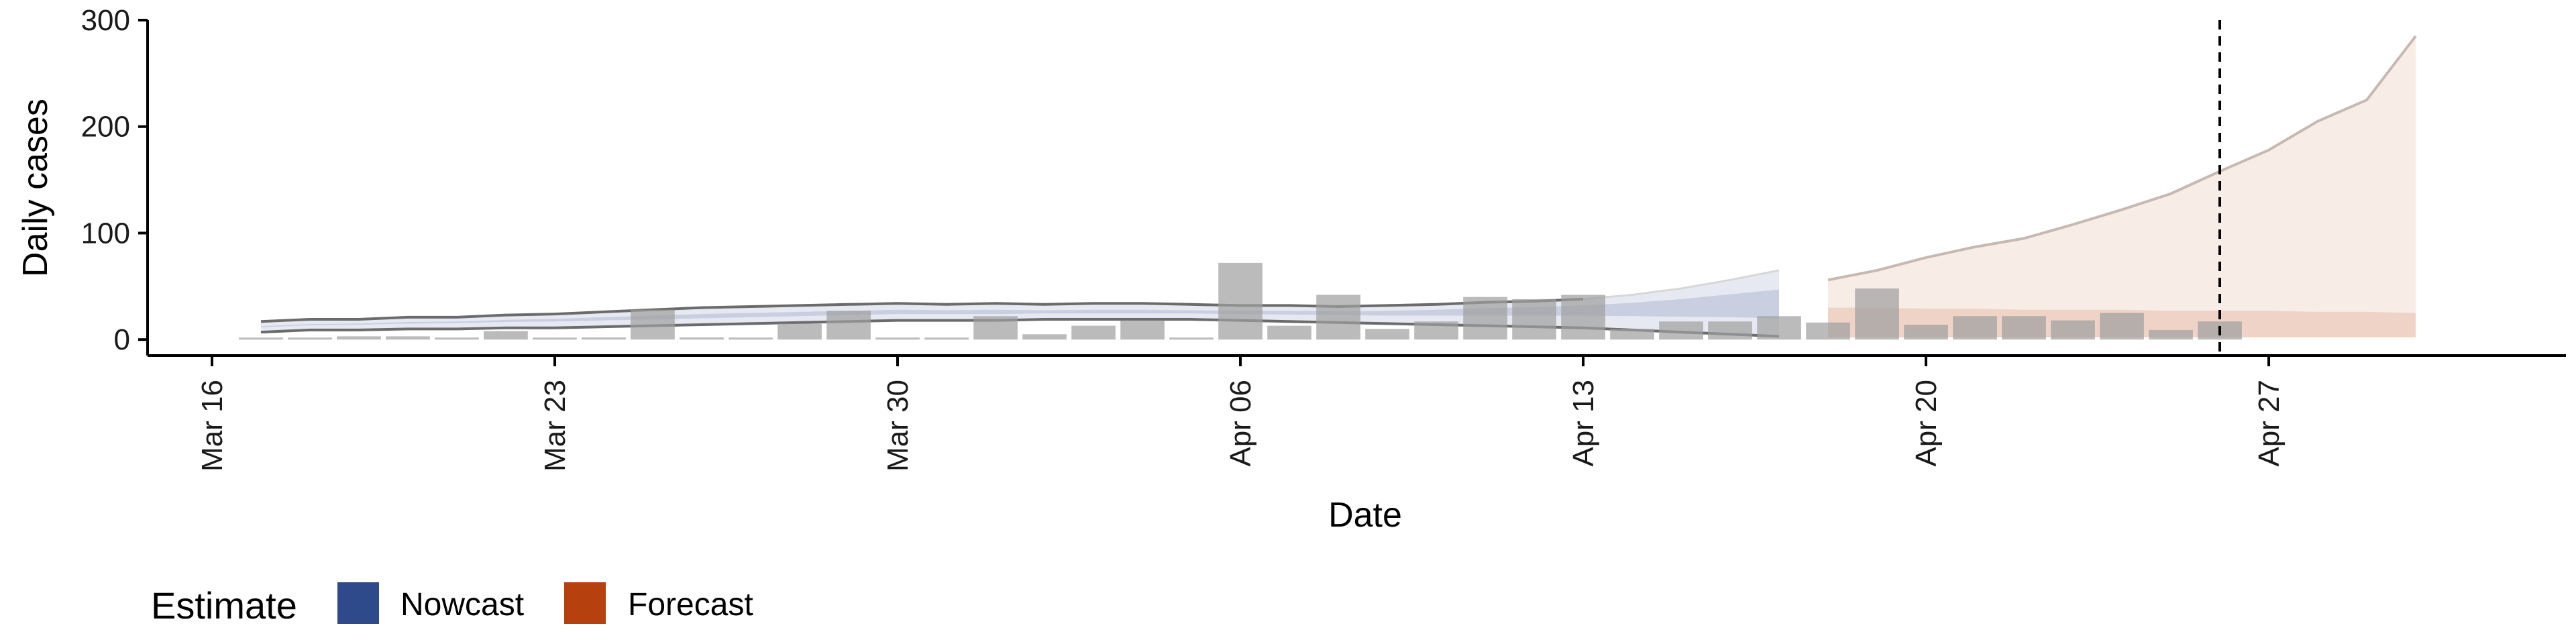  Describe the element at coordinates (2269, 423) in the screenshot. I see `x-tick-label-6: Apr 27` at that location.